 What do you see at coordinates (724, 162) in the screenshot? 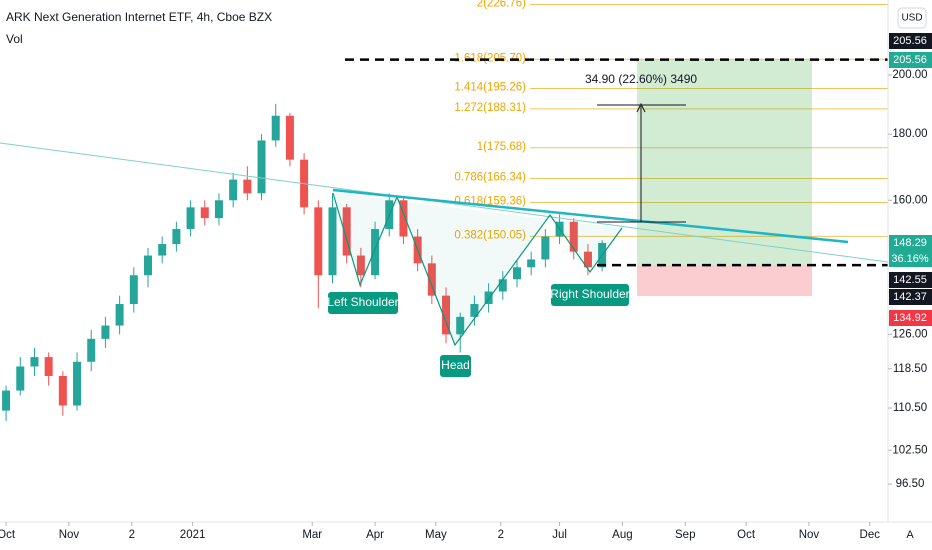
I see `profit-zone` at bounding box center [724, 162].